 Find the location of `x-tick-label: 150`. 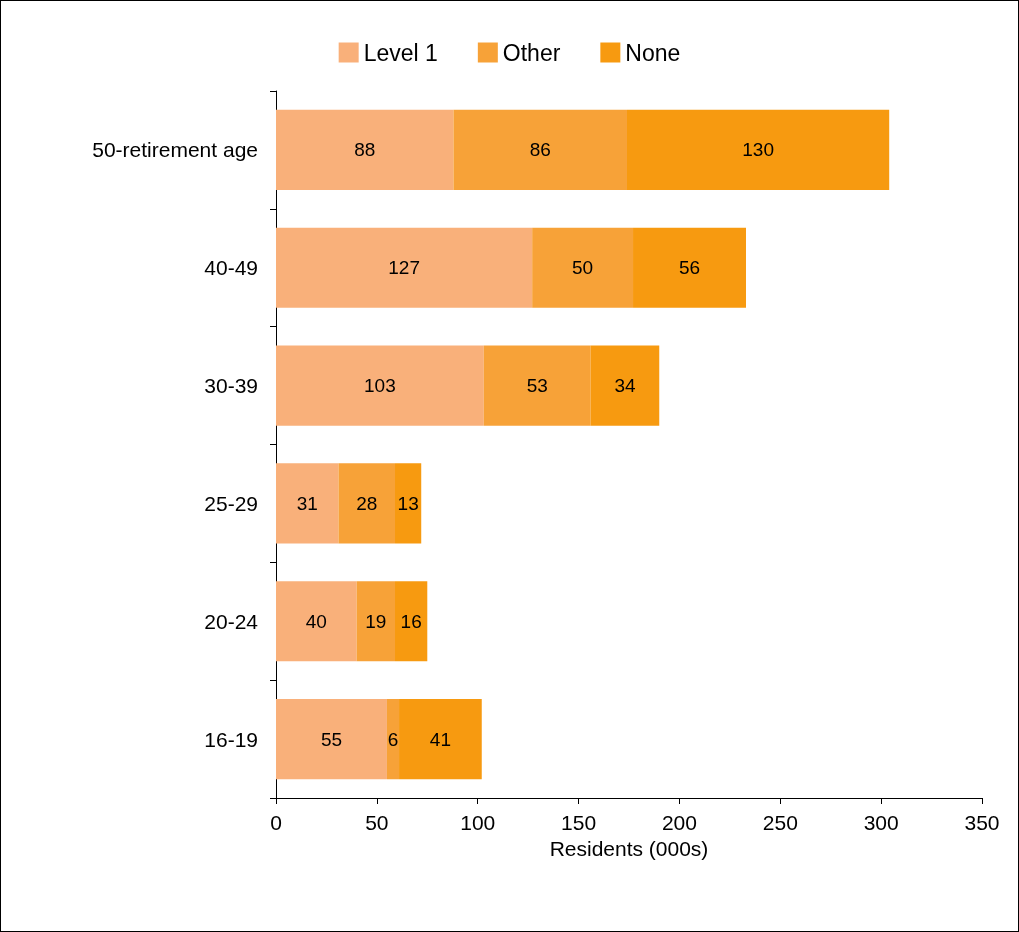

x-tick-label: 150 is located at coordinates (579, 822).